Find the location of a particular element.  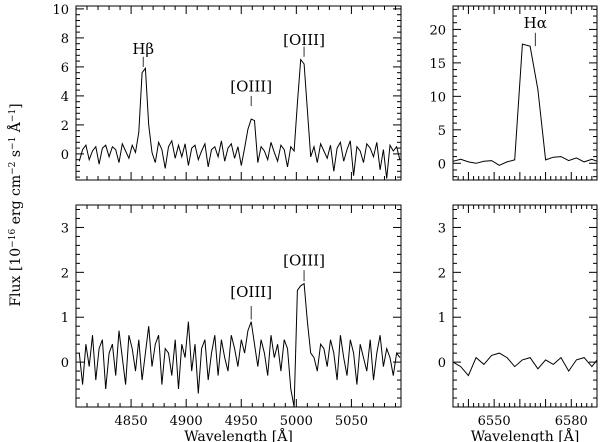

line-label: Hα is located at coordinates (535, 23).